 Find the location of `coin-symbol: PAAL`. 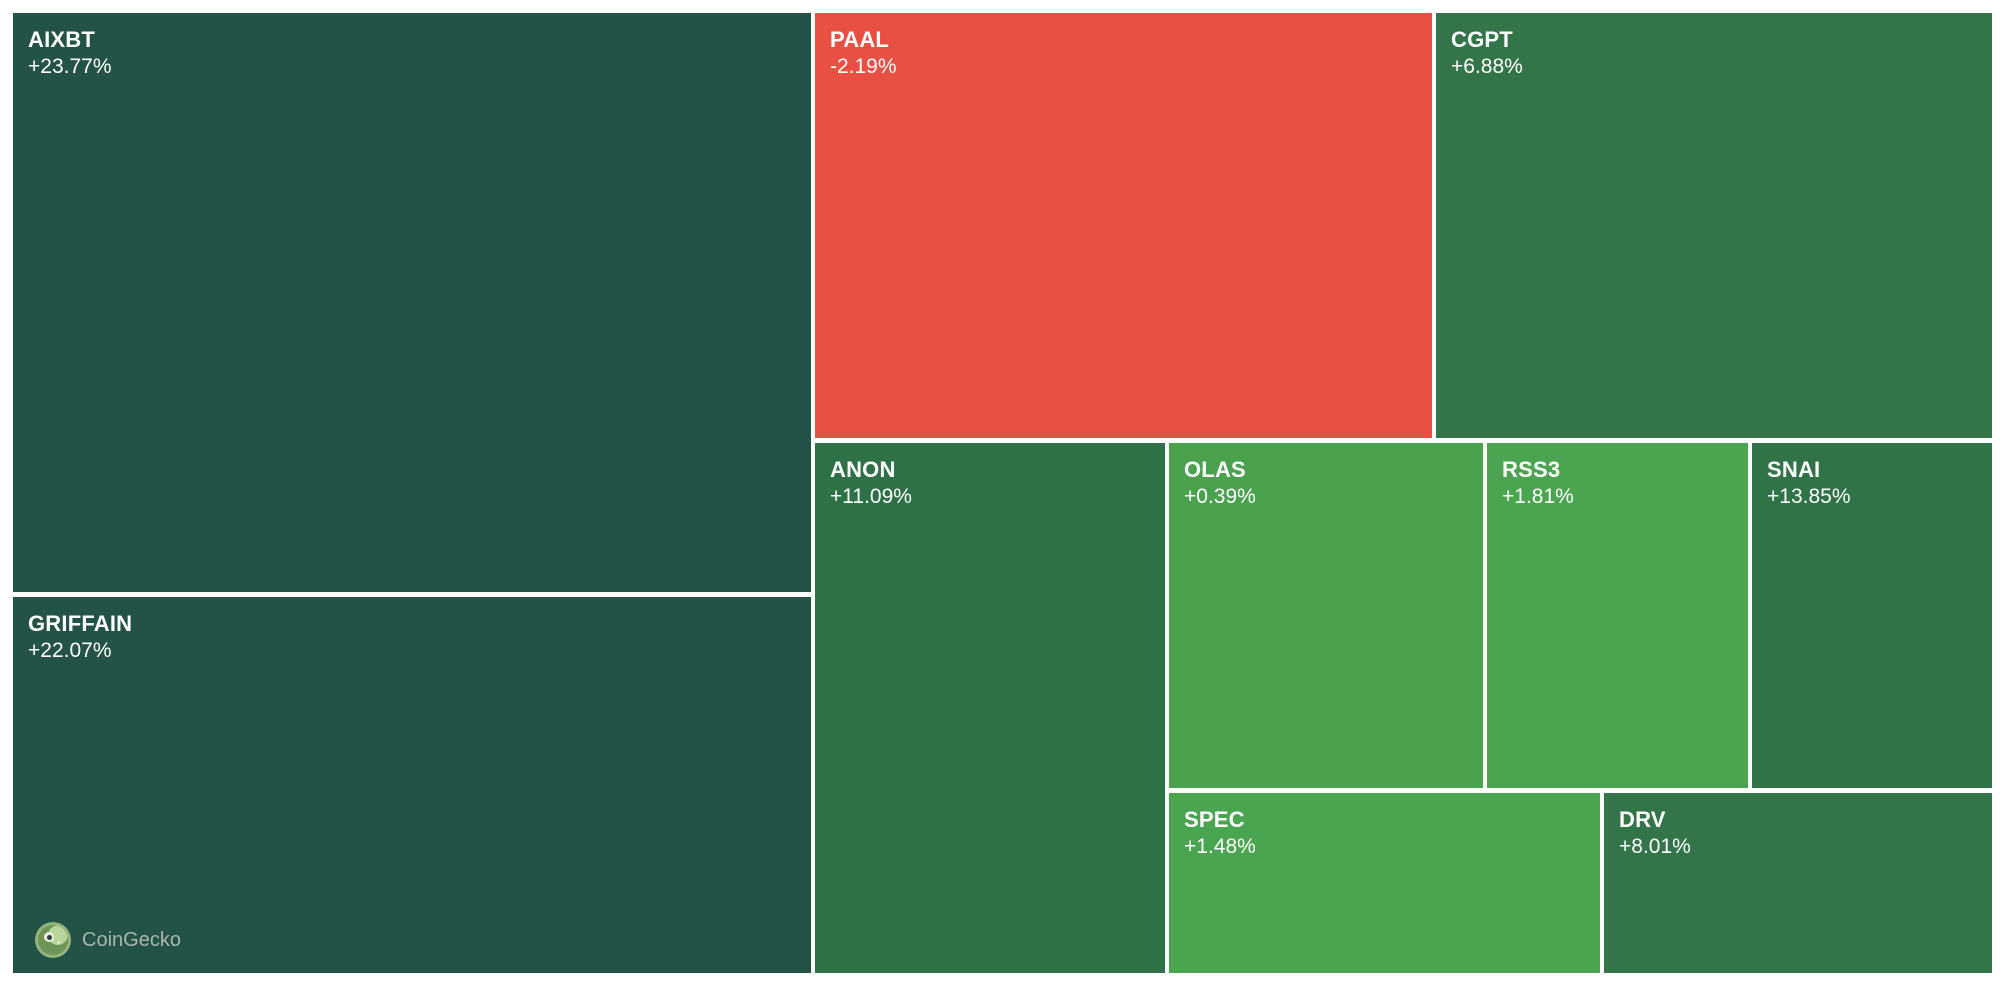

coin-symbol: PAAL is located at coordinates (860, 39).